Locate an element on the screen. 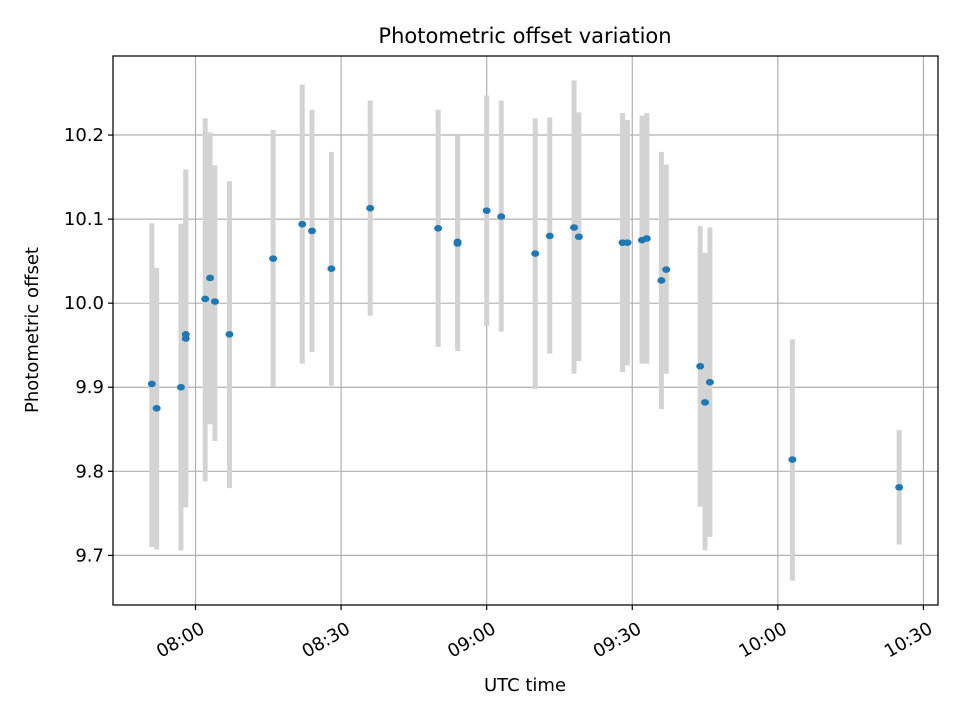 Image resolution: width=960 pixels, height=724 pixels. y-axis: 9.7 9.8 9.9 10.0 10.1 10.2 is located at coordinates (88, 345).